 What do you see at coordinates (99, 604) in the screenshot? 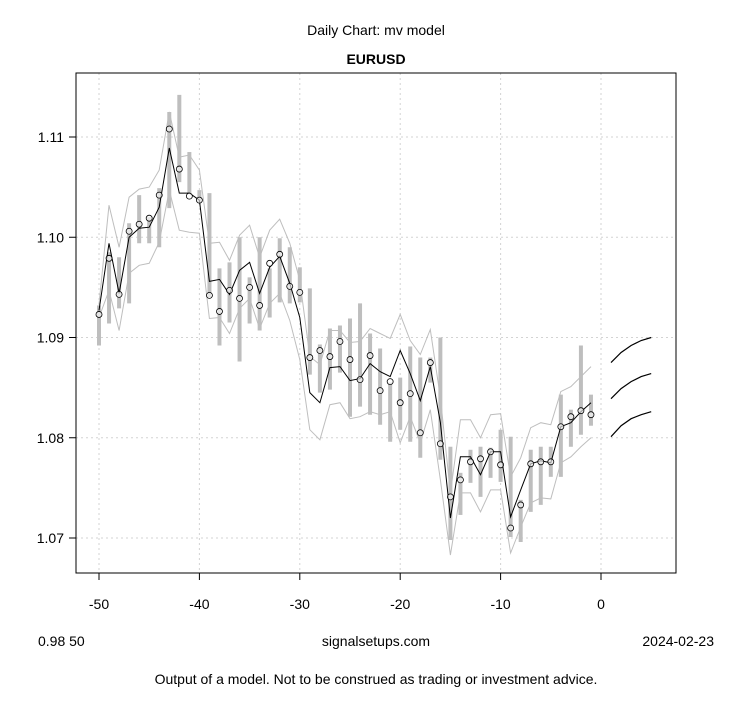
I see `x-tick-label: -50` at bounding box center [99, 604].